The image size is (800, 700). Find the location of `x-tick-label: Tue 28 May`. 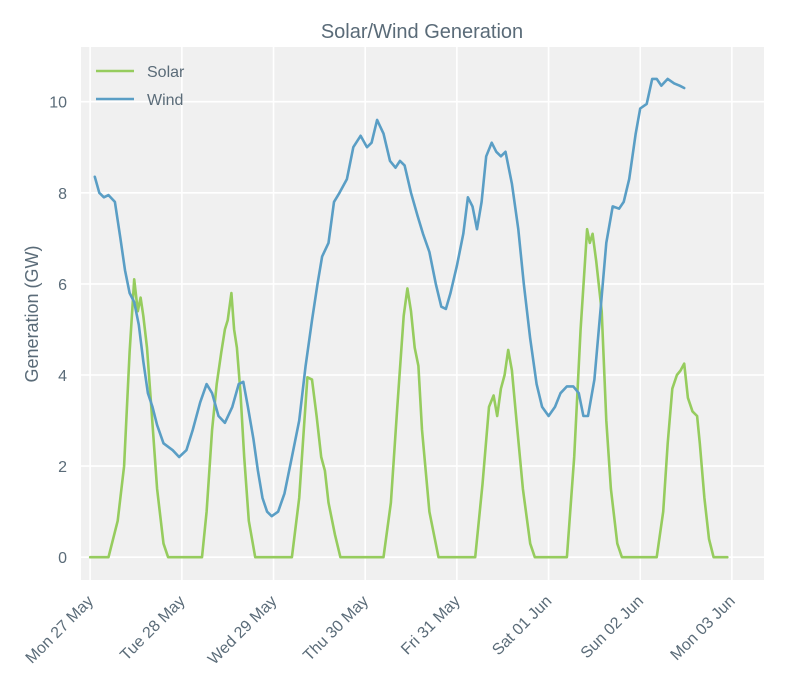

x-tick-label: Tue 28 May is located at coordinates (152, 628).